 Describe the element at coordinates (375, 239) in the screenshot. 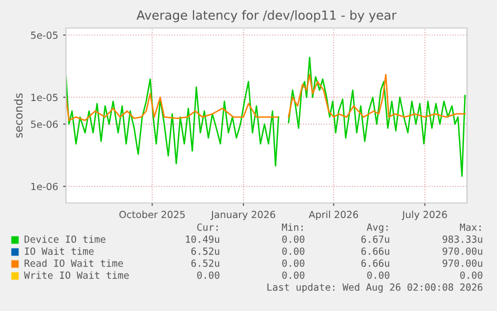

I see `text: 6.67u` at that location.